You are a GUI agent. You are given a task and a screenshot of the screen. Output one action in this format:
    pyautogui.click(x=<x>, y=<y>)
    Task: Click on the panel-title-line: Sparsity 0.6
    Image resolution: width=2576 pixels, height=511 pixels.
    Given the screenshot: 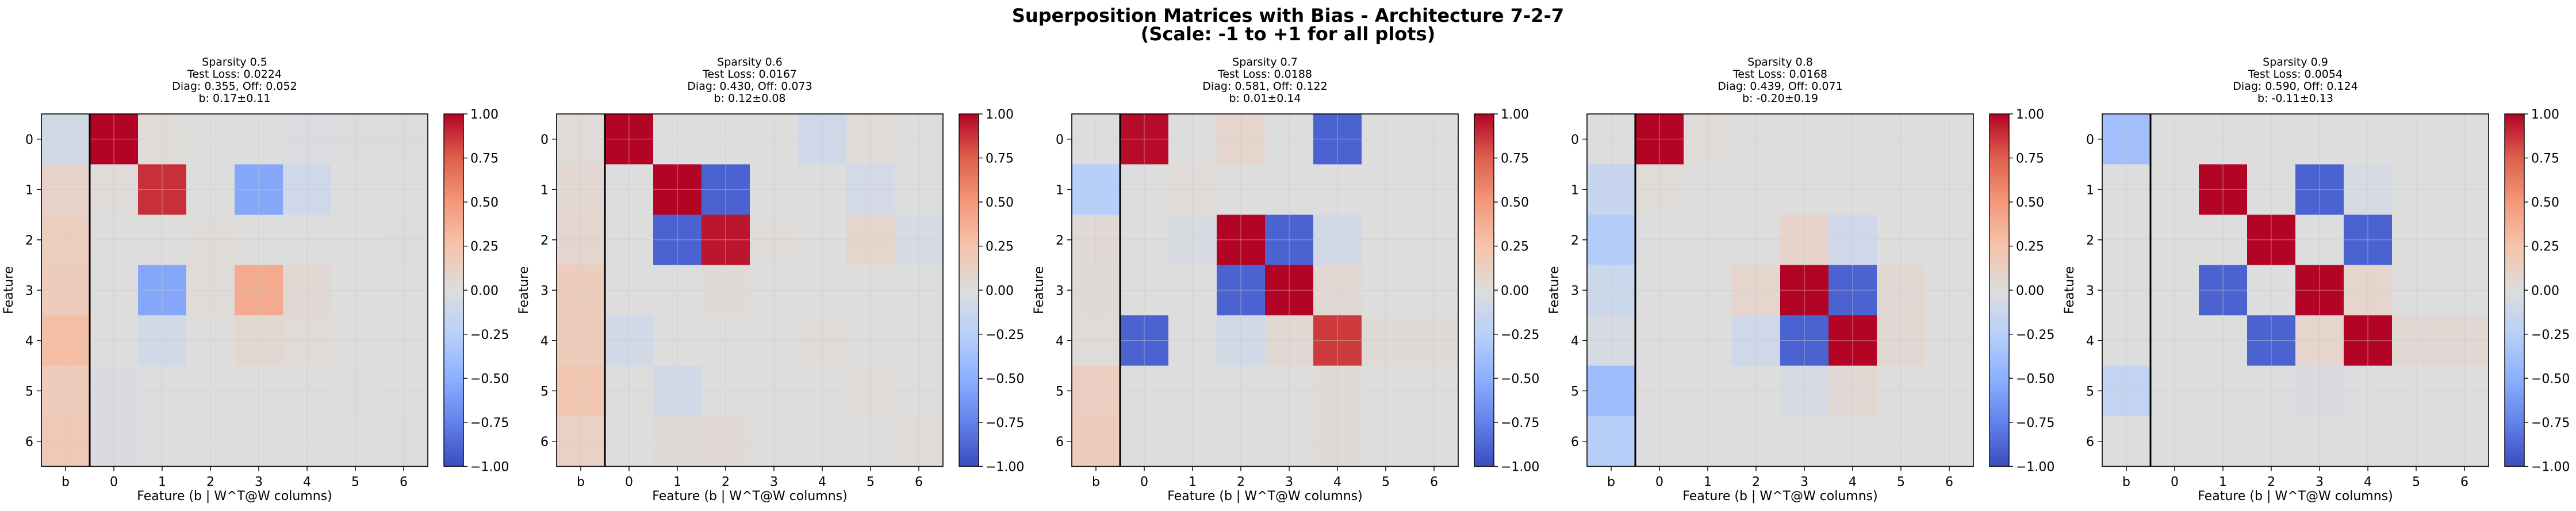 What is the action you would take?
    pyautogui.click(x=750, y=62)
    